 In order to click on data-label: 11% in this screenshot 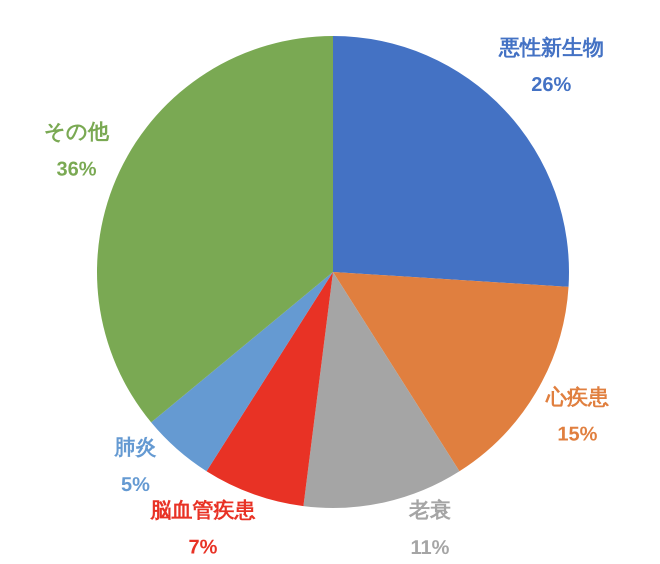, I will do `click(430, 547)`.